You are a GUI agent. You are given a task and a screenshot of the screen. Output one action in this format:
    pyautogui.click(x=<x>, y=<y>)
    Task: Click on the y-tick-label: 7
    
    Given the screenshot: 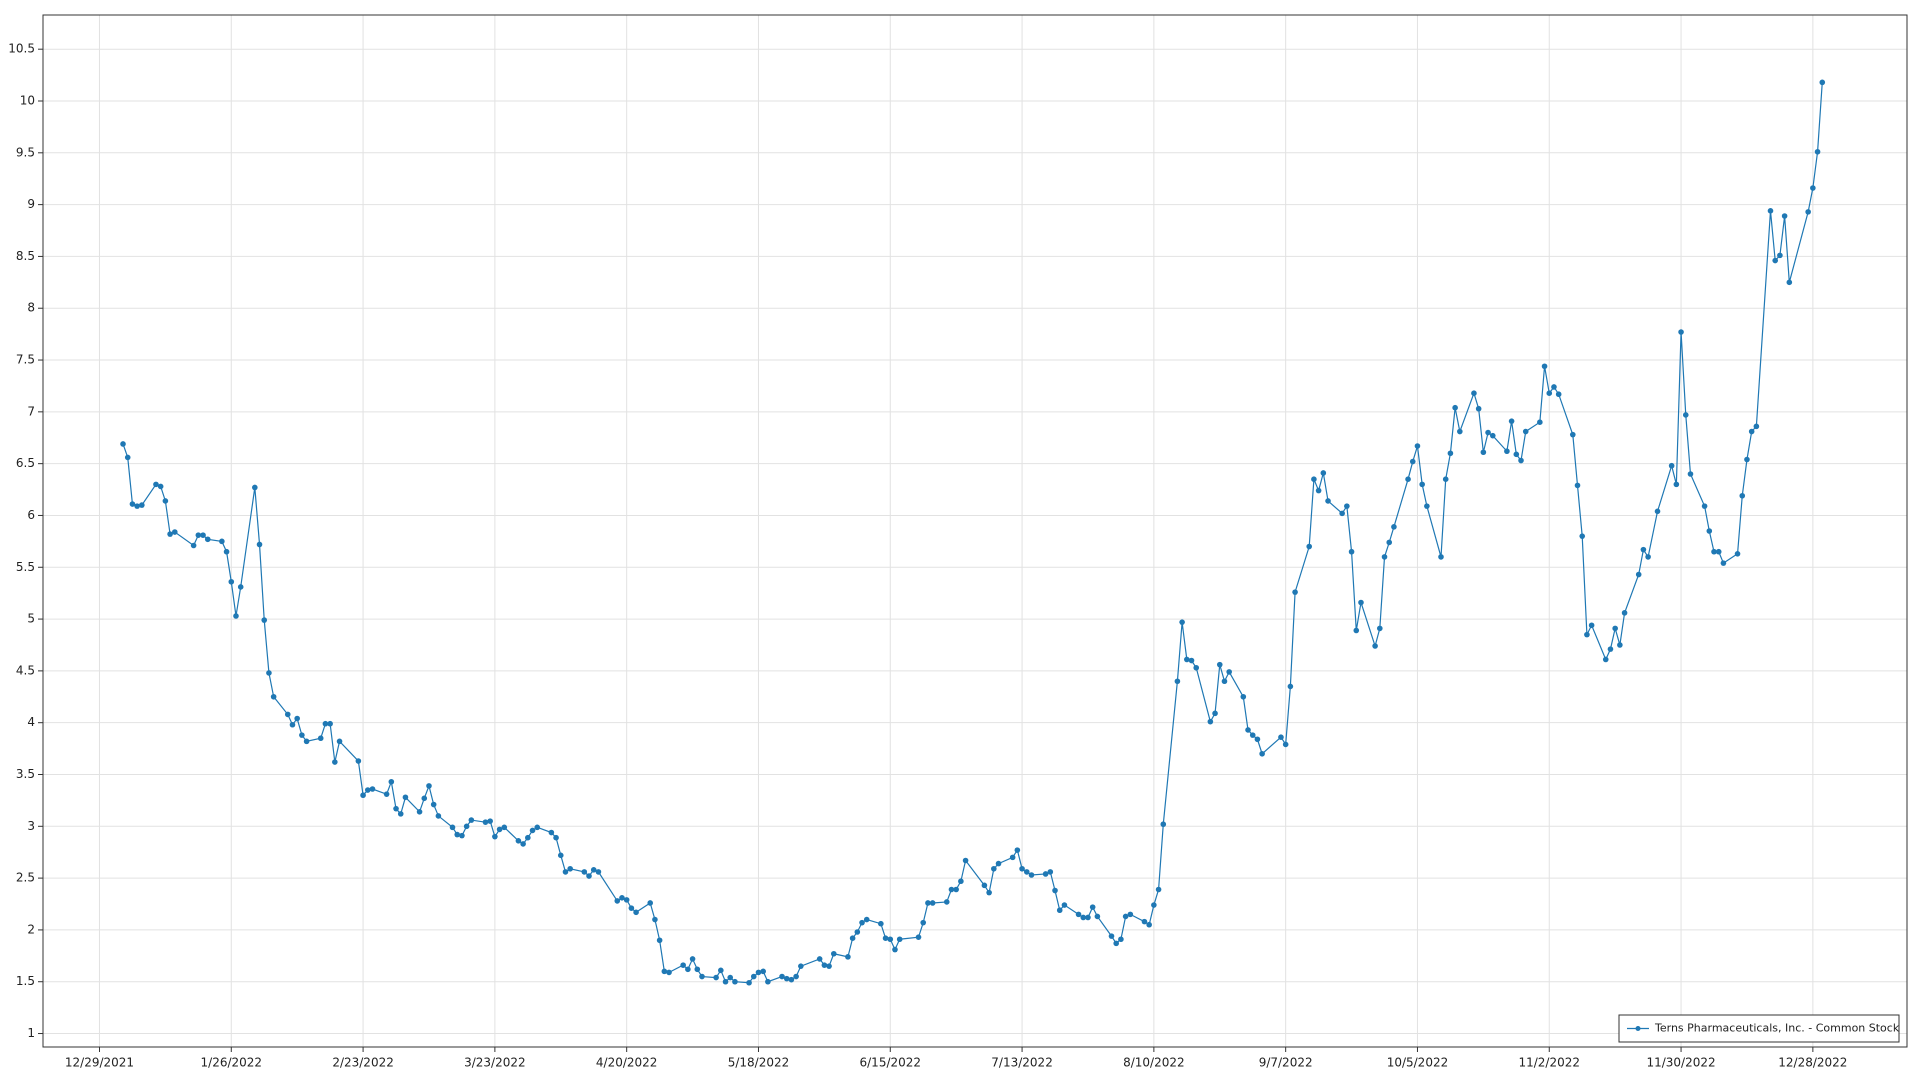 What is the action you would take?
    pyautogui.click(x=31, y=411)
    